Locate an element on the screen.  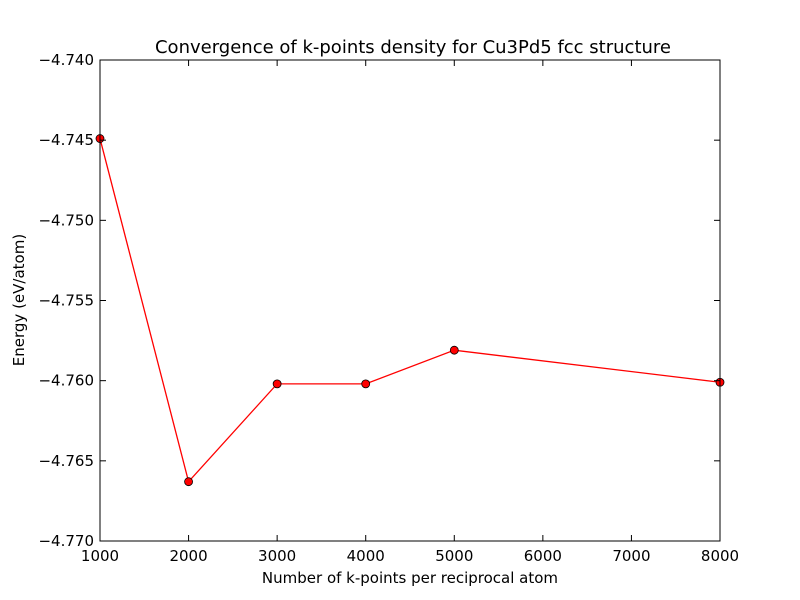
y-tick-label-4_755: −4.755 is located at coordinates (66, 301).